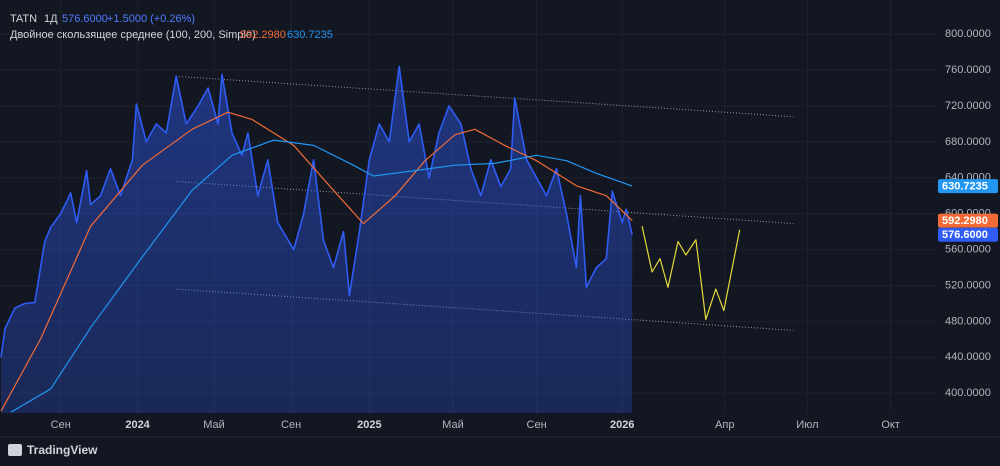 The image size is (1000, 466). I want to click on price-badge-label: 592.2980, so click(965, 221).